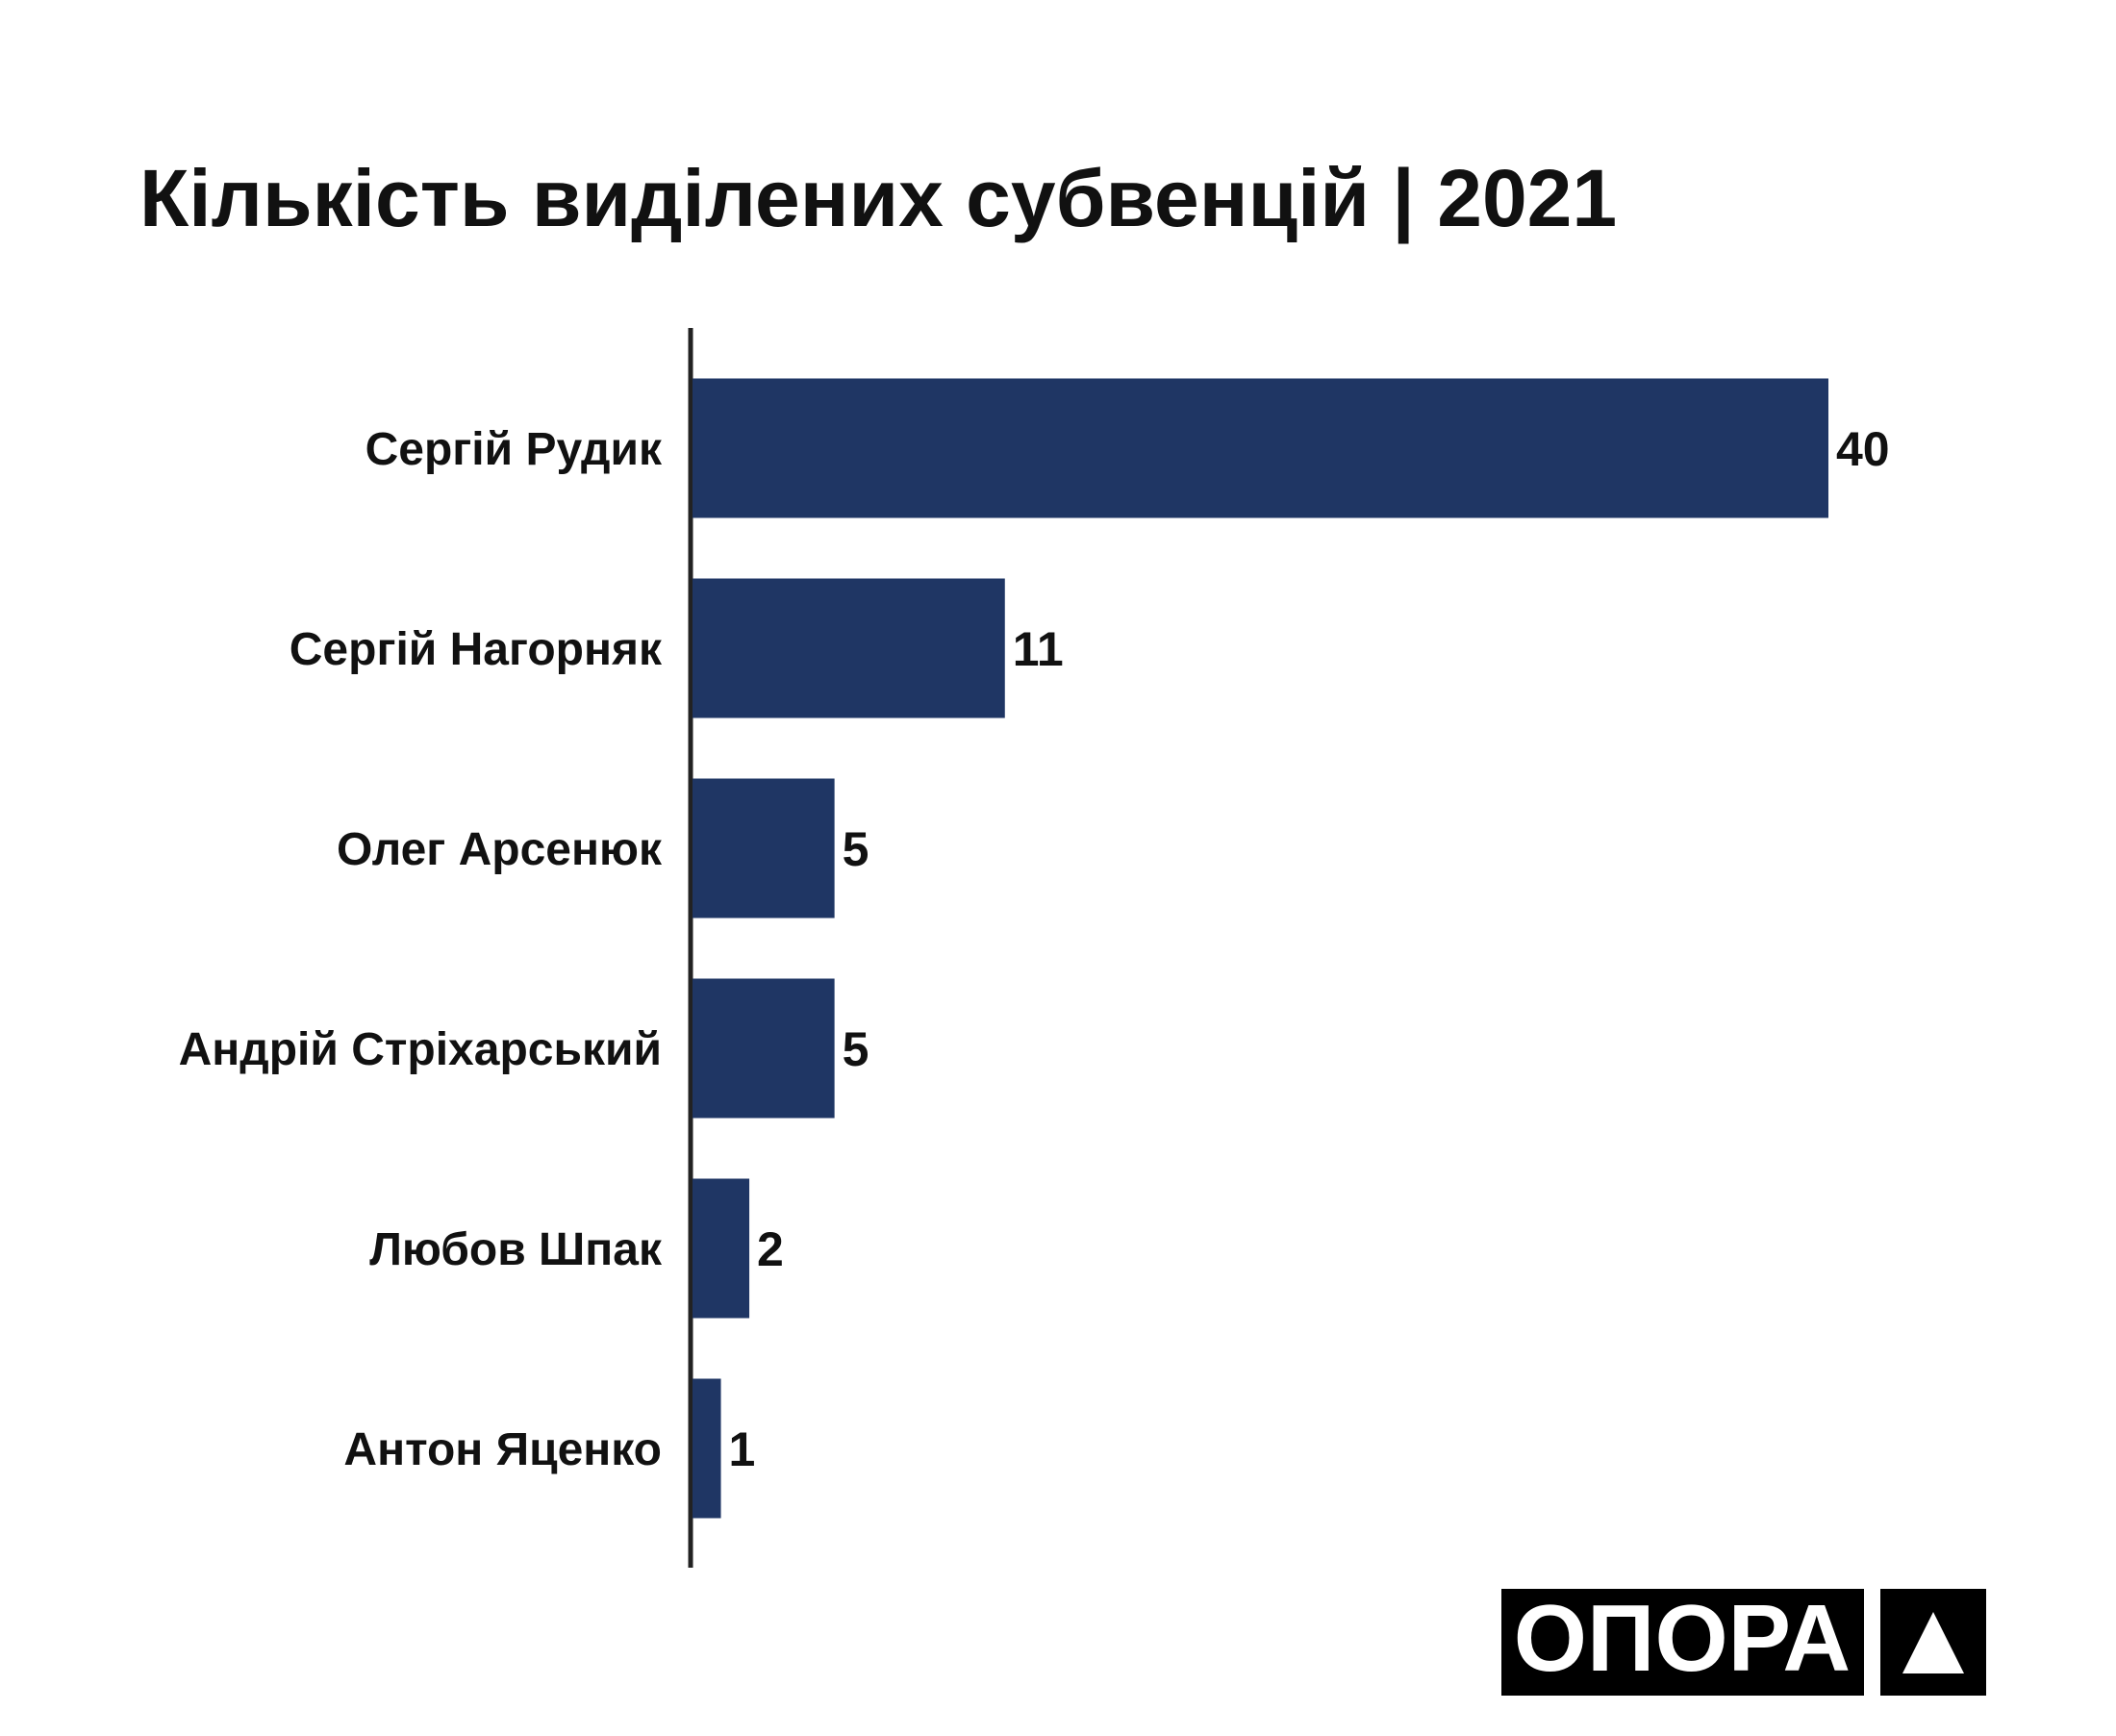  I want to click on y-tick-label: Сергій Нагорняк, so click(476, 649).